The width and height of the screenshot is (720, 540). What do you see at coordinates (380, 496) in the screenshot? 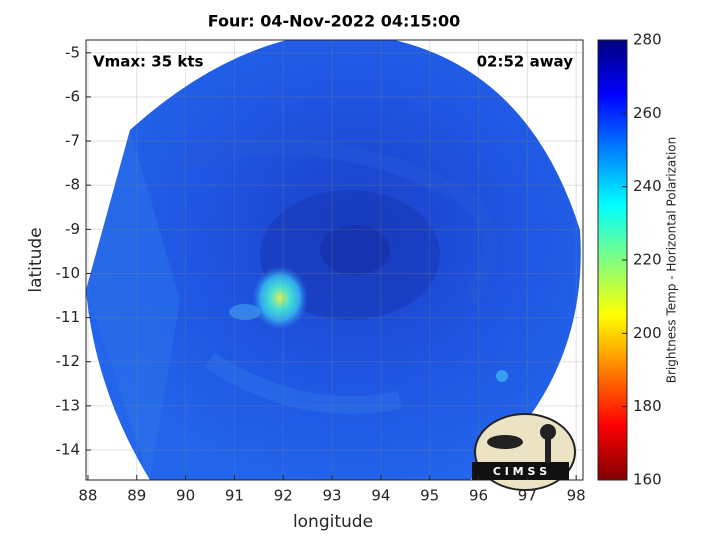
I see `x-tick-label: 94` at bounding box center [380, 496].